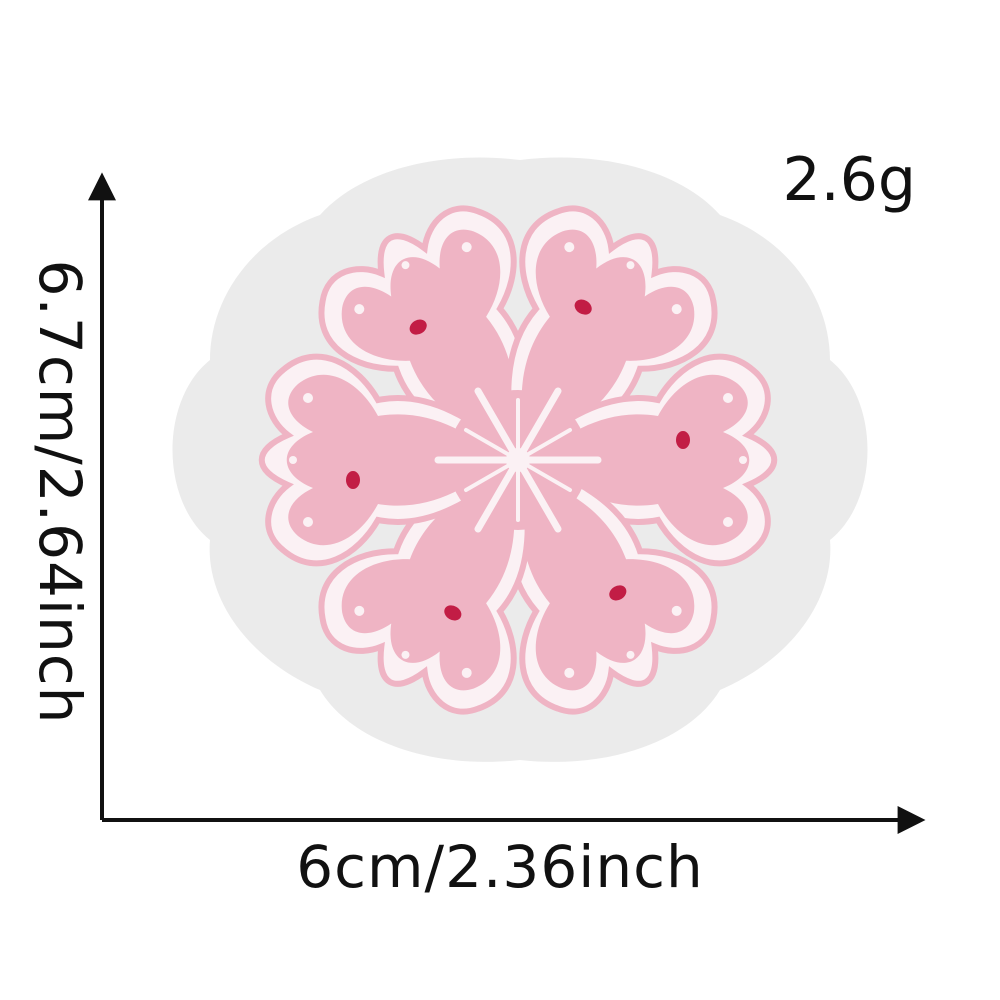 The width and height of the screenshot is (1000, 1000). Describe the element at coordinates (518, 460) in the screenshot. I see `center-star` at that location.